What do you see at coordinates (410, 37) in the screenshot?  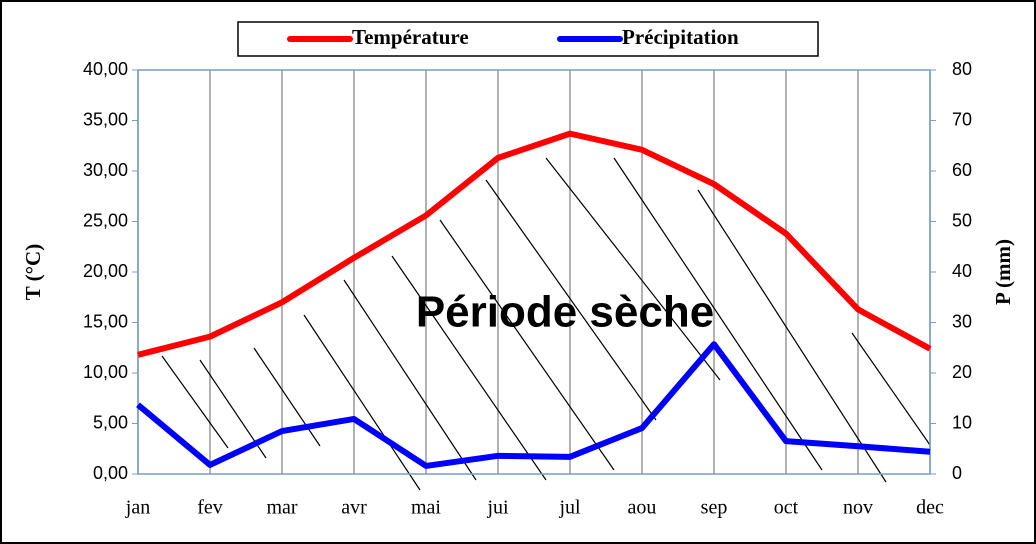 I see `legend-label: Température` at bounding box center [410, 37].